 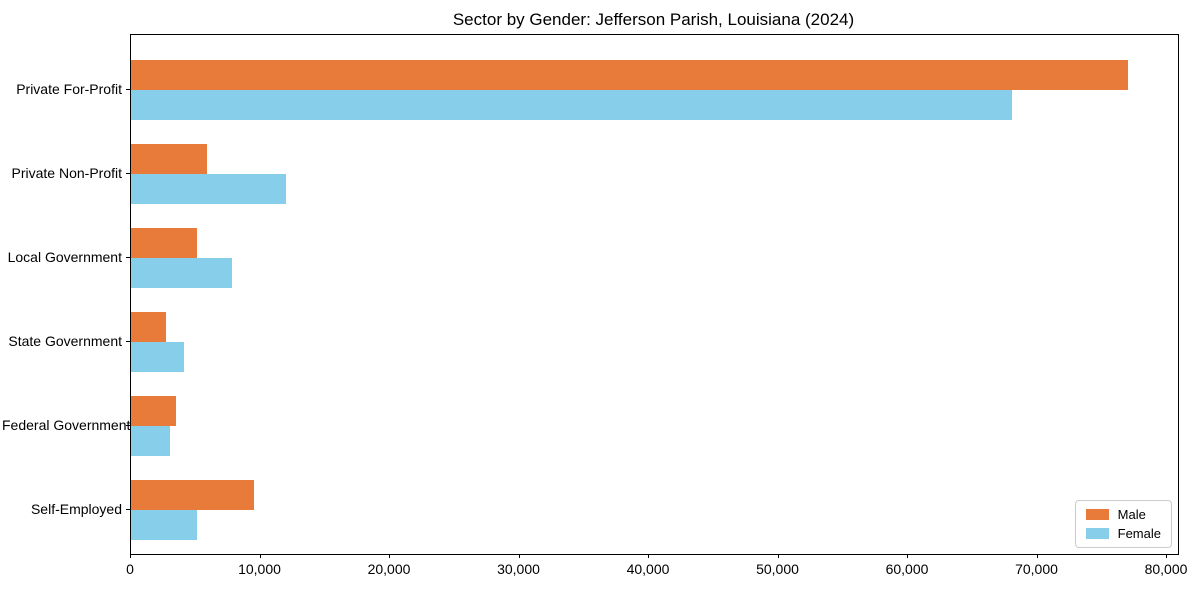 I want to click on x-tick-label-60000: 60,000, so click(x=907, y=569).